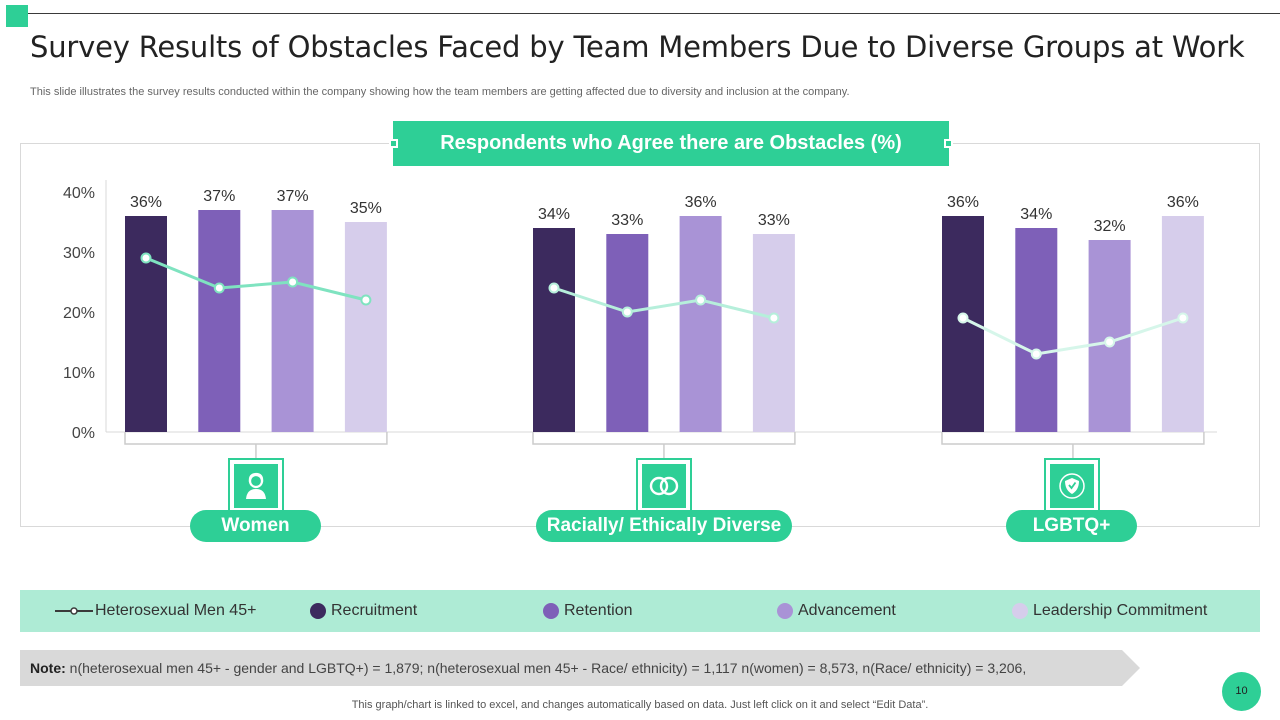  Describe the element at coordinates (74, 611) in the screenshot. I see `line-marker-icon` at that location.